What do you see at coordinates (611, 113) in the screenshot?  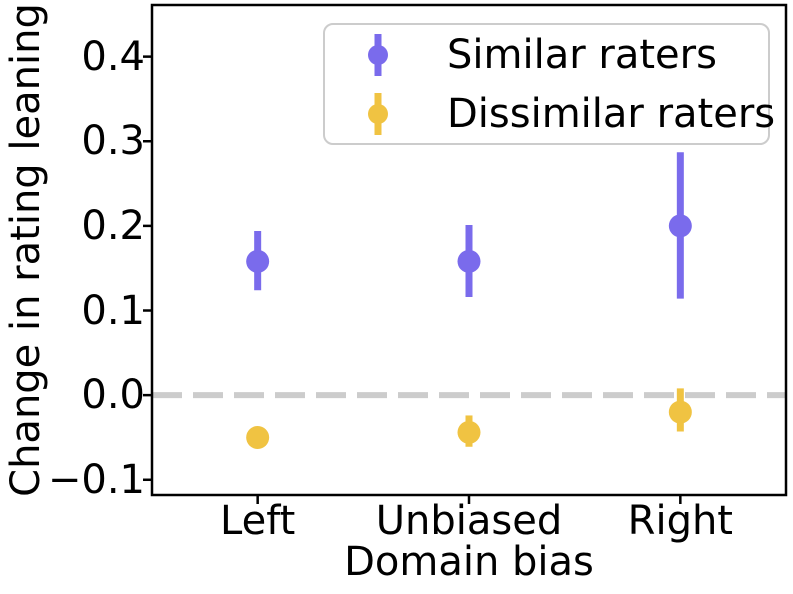 I see `legend-item-label: Dissimilar raters` at bounding box center [611, 113].